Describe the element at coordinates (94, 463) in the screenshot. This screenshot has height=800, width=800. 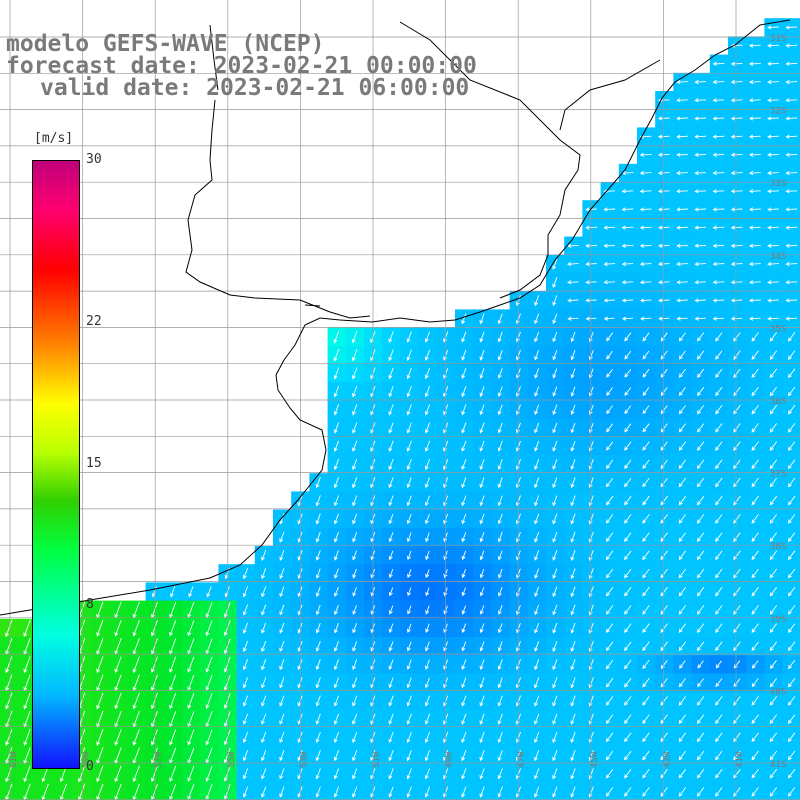
I see `colorbar-tick-label: 15` at that location.